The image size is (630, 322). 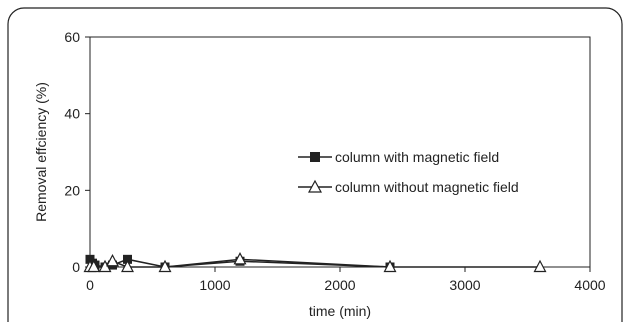 I want to click on y-axis-ticks: 0 20 40 60, so click(x=77, y=152).